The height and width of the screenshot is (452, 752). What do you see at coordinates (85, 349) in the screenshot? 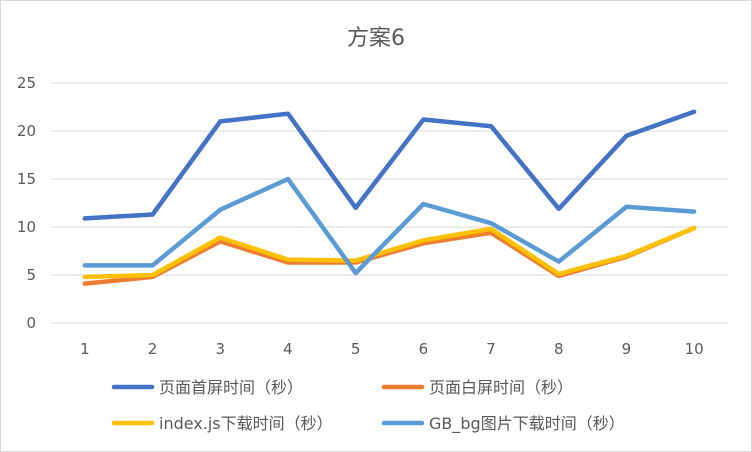
I see `x-tick-label: 1` at bounding box center [85, 349].